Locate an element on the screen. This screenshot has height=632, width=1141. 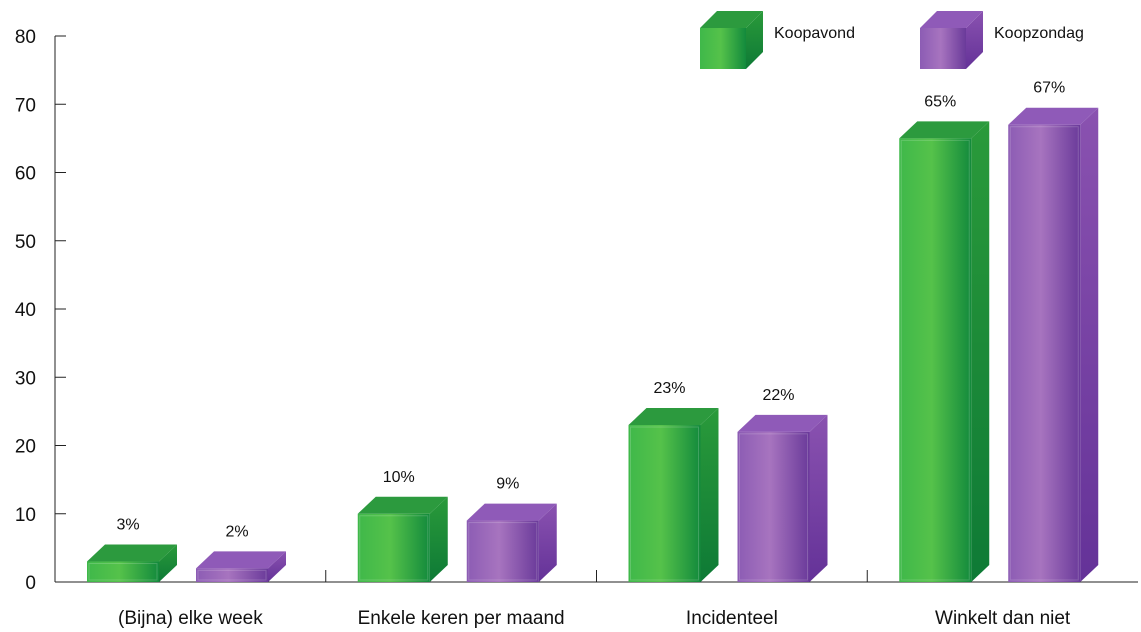
category-label: Enkele keren per maand is located at coordinates (461, 618).